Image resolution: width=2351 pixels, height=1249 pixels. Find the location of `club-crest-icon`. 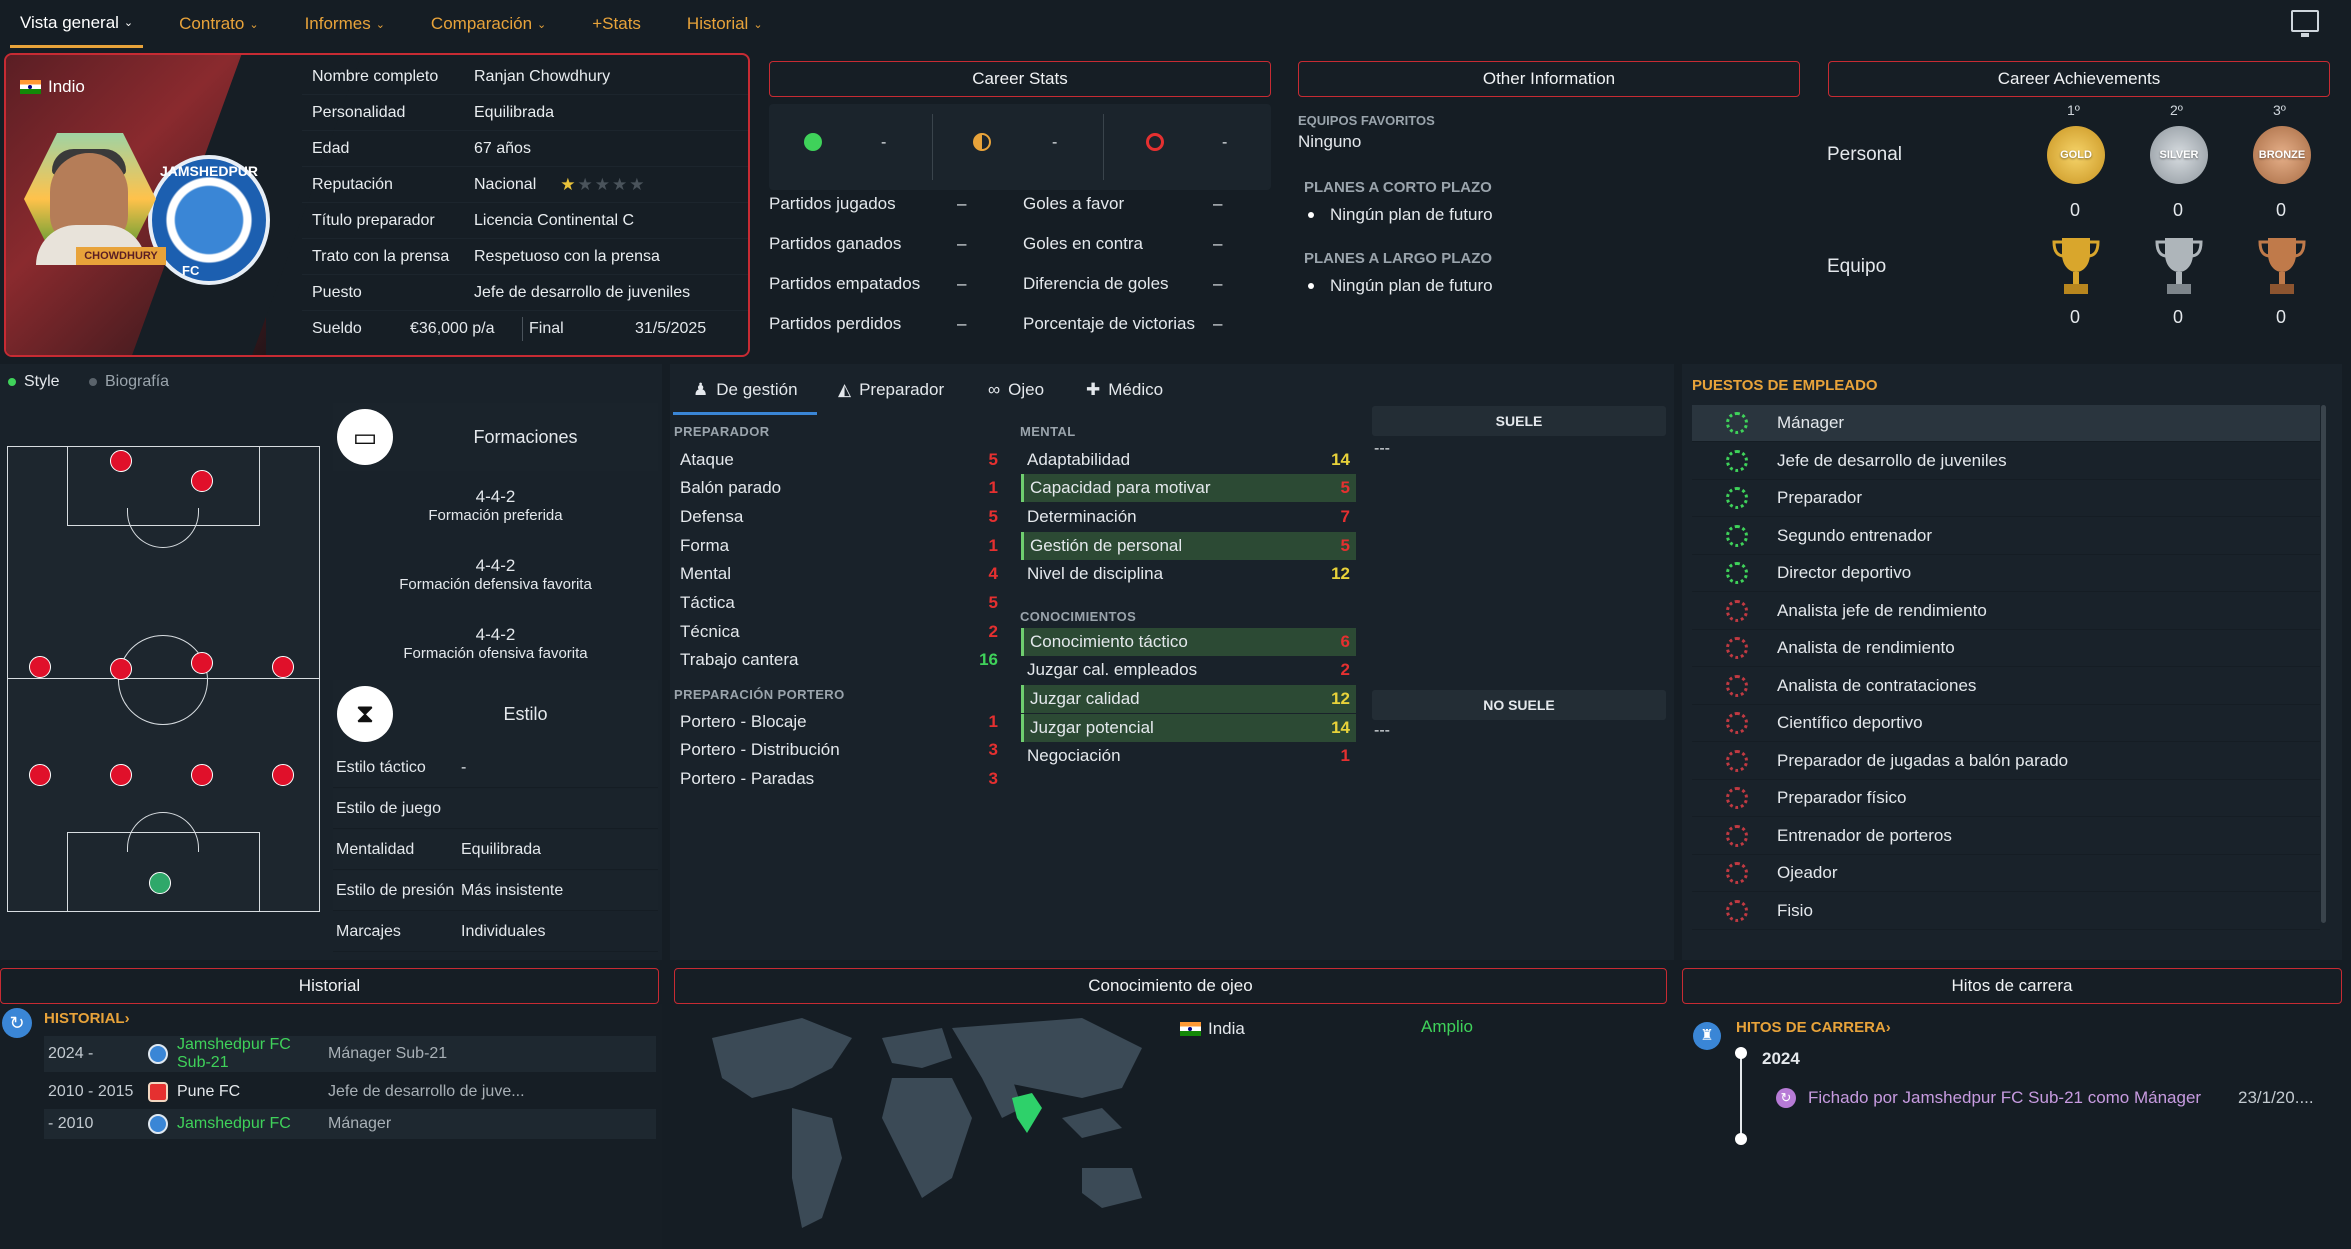

club-crest-icon is located at coordinates (158, 1092).